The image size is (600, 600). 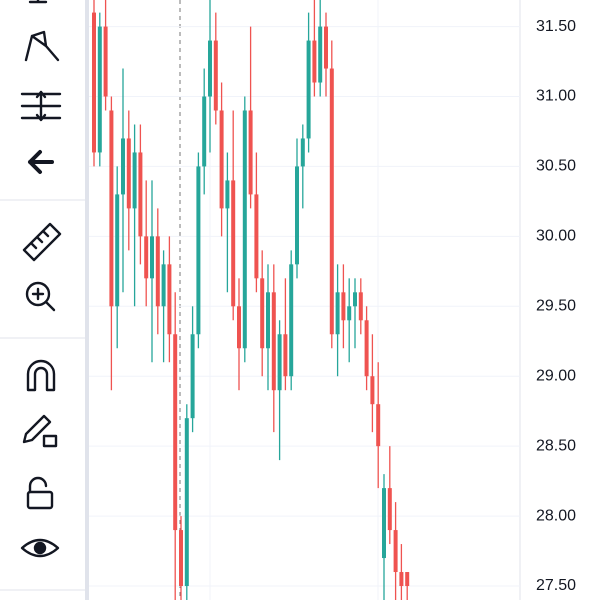 I want to click on y-tick-label: 29.50, so click(x=556, y=306).